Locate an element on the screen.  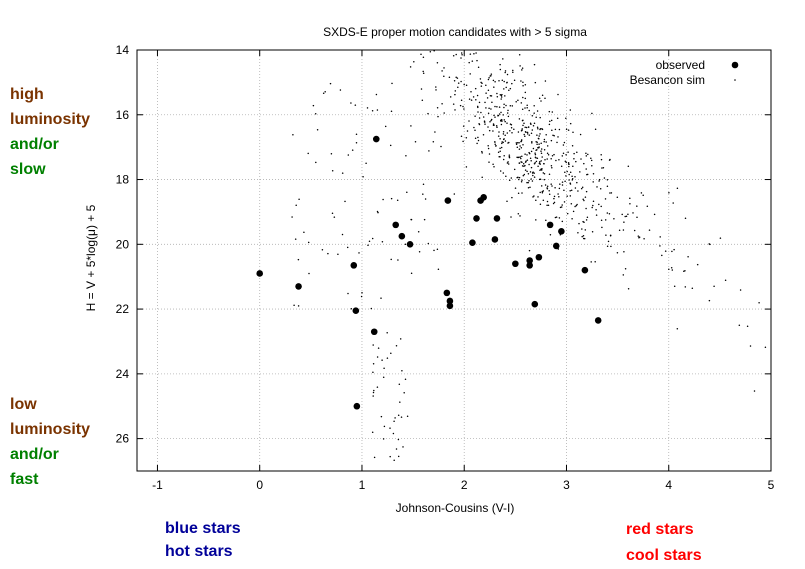
annotation-fast: fast is located at coordinates (24, 479).